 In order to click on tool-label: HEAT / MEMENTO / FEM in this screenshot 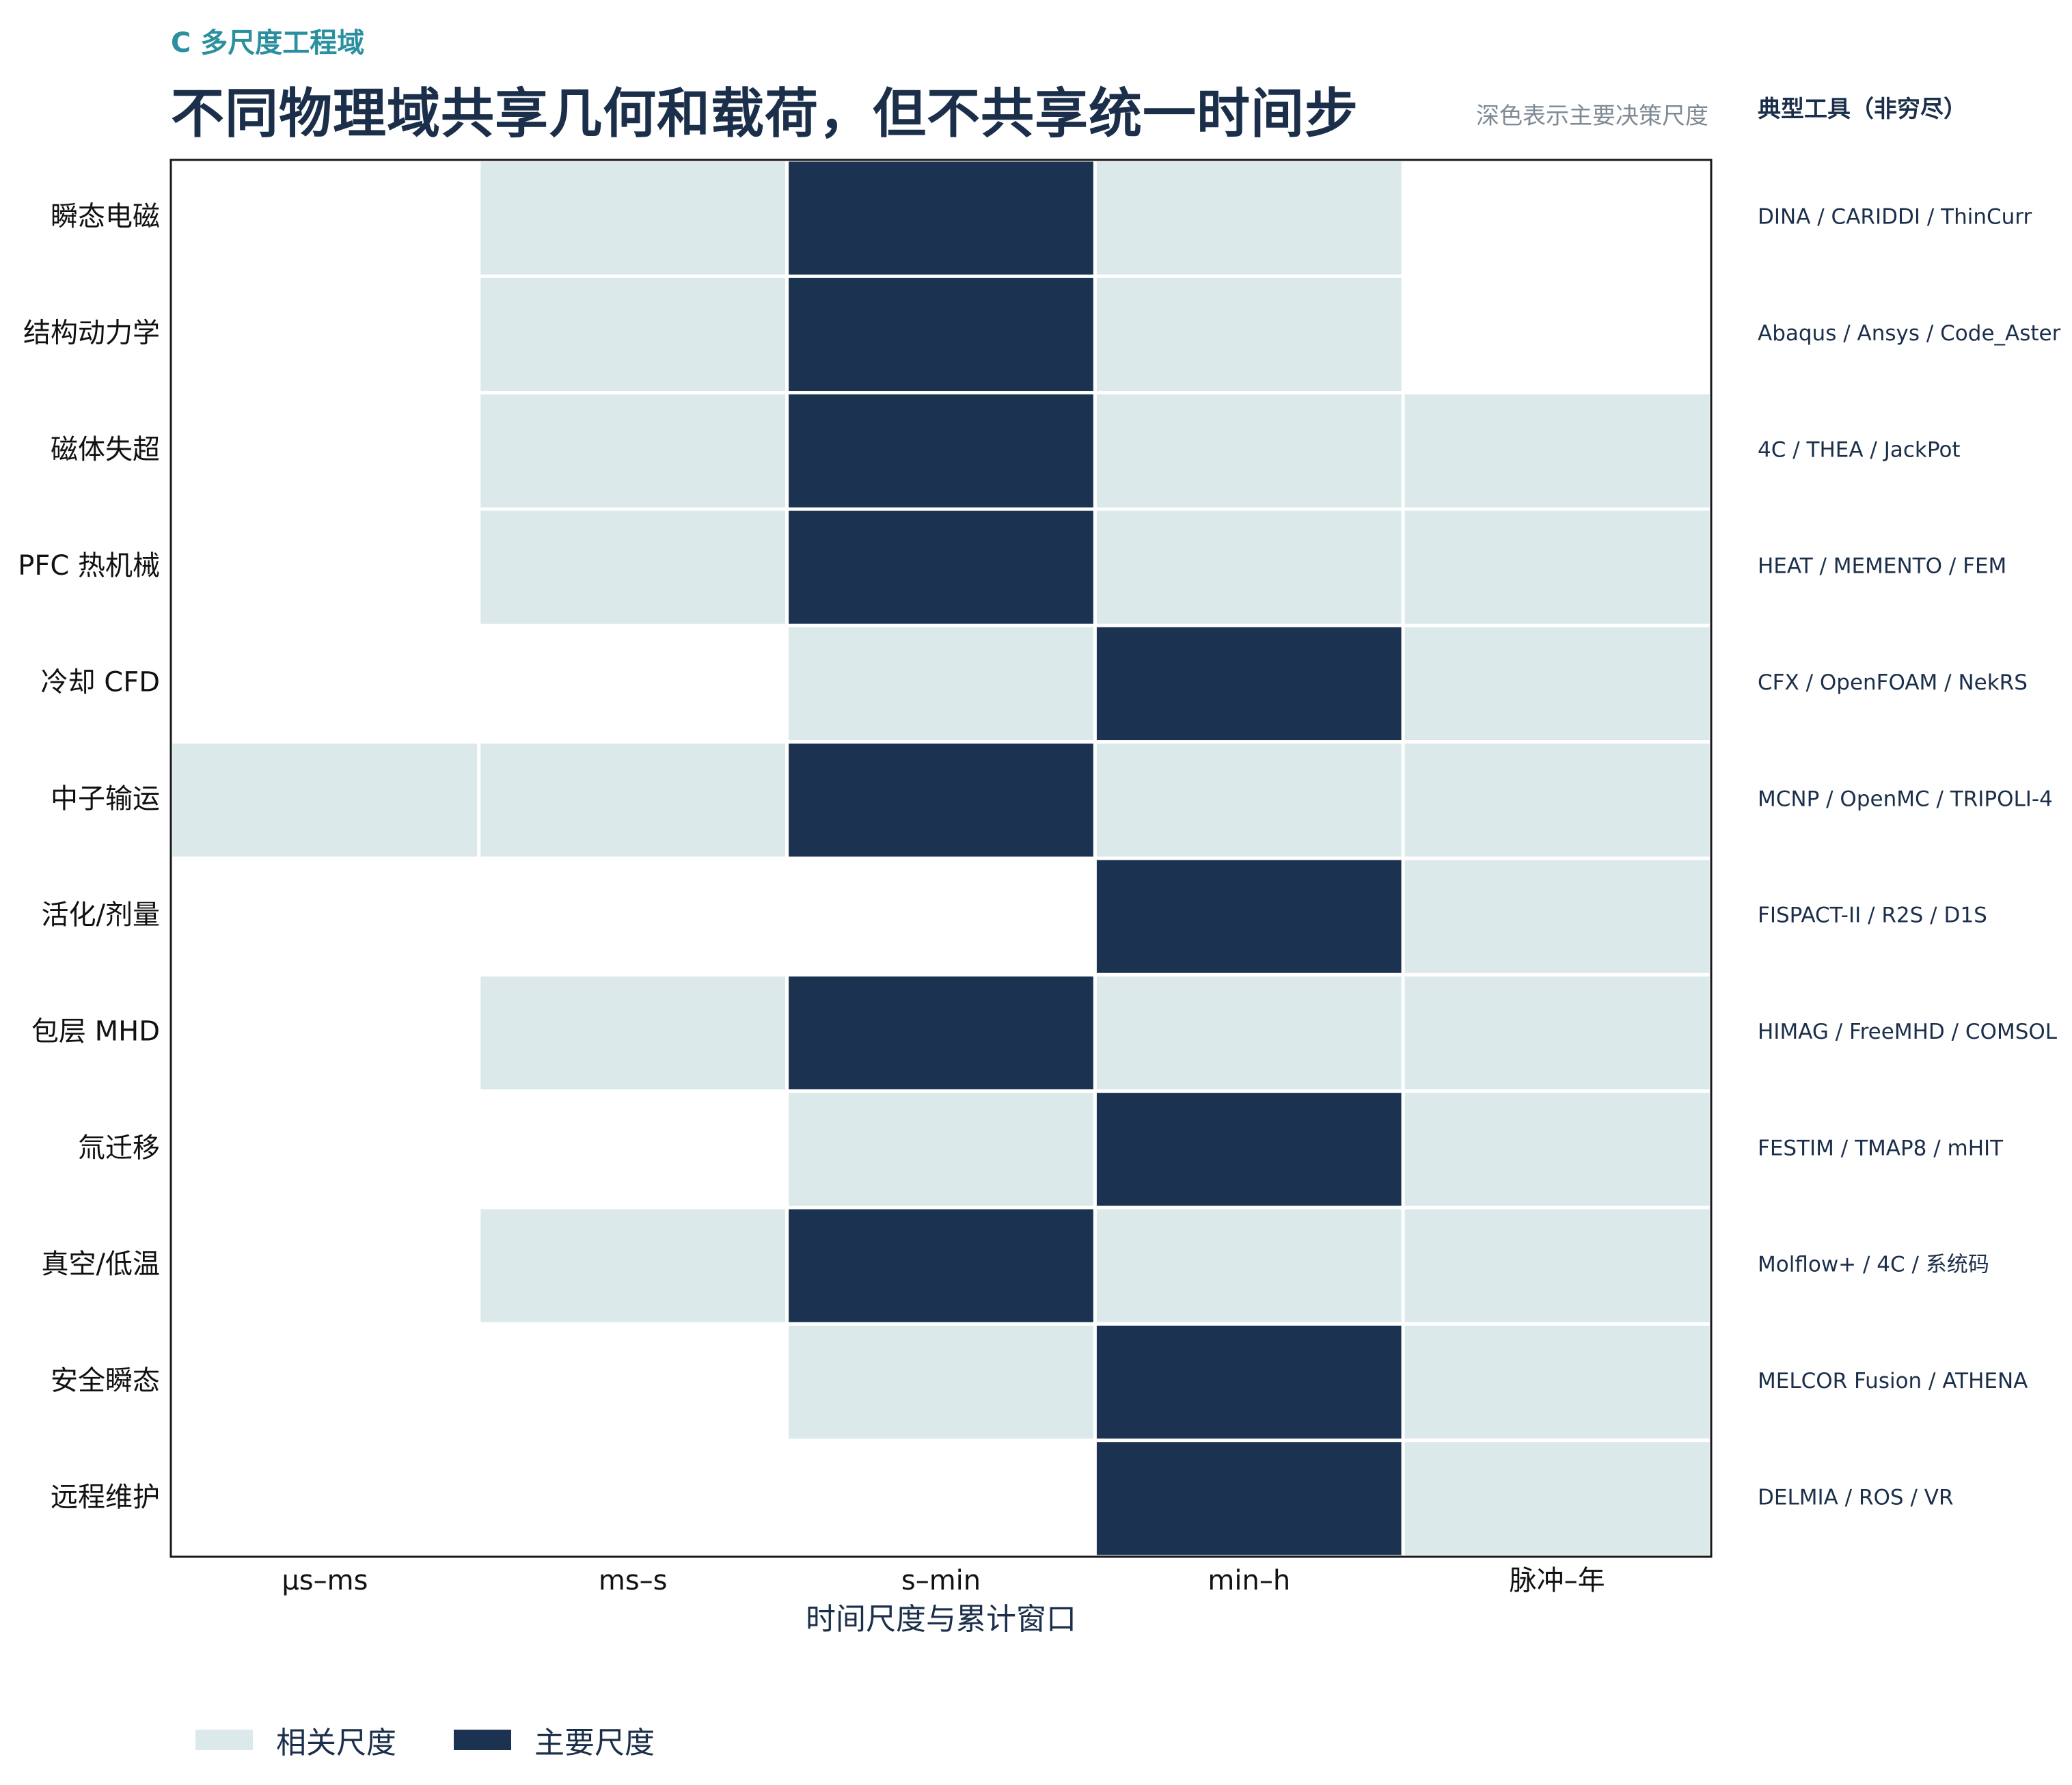, I will do `click(1882, 566)`.